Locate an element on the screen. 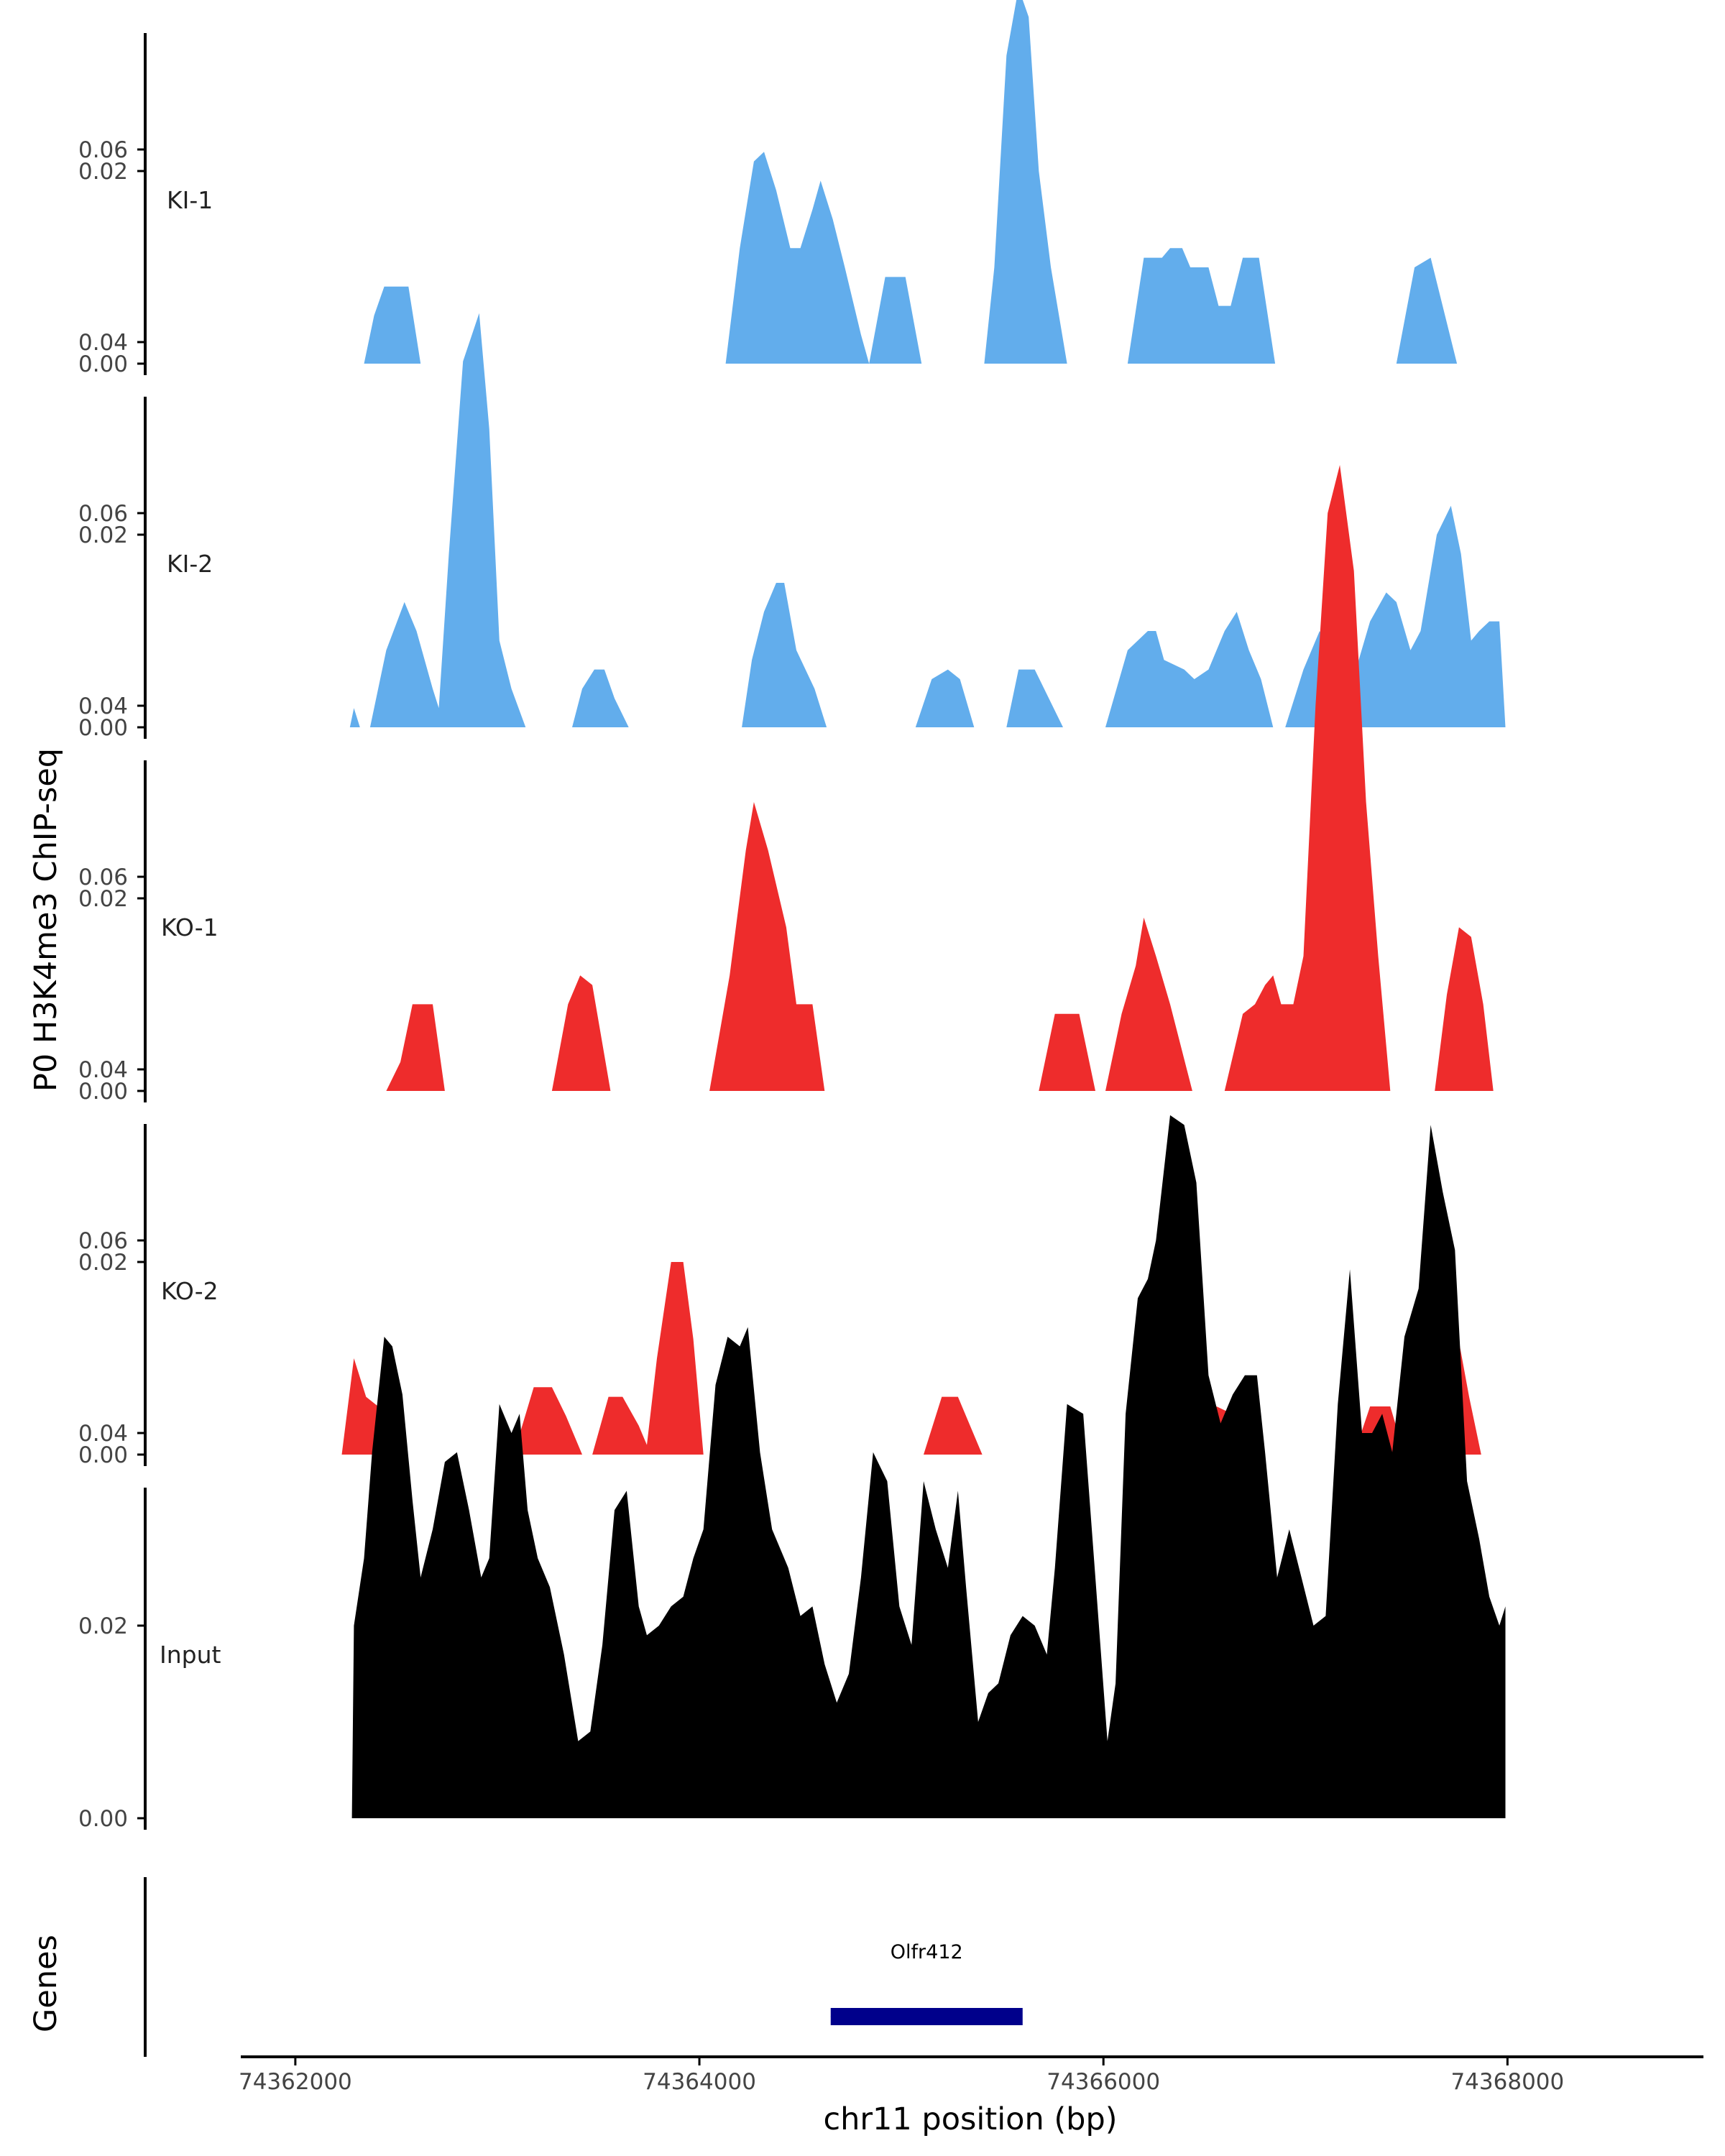 This screenshot has width=1725, height=2156. x-tick-label: 74368000 is located at coordinates (1507, 2082).